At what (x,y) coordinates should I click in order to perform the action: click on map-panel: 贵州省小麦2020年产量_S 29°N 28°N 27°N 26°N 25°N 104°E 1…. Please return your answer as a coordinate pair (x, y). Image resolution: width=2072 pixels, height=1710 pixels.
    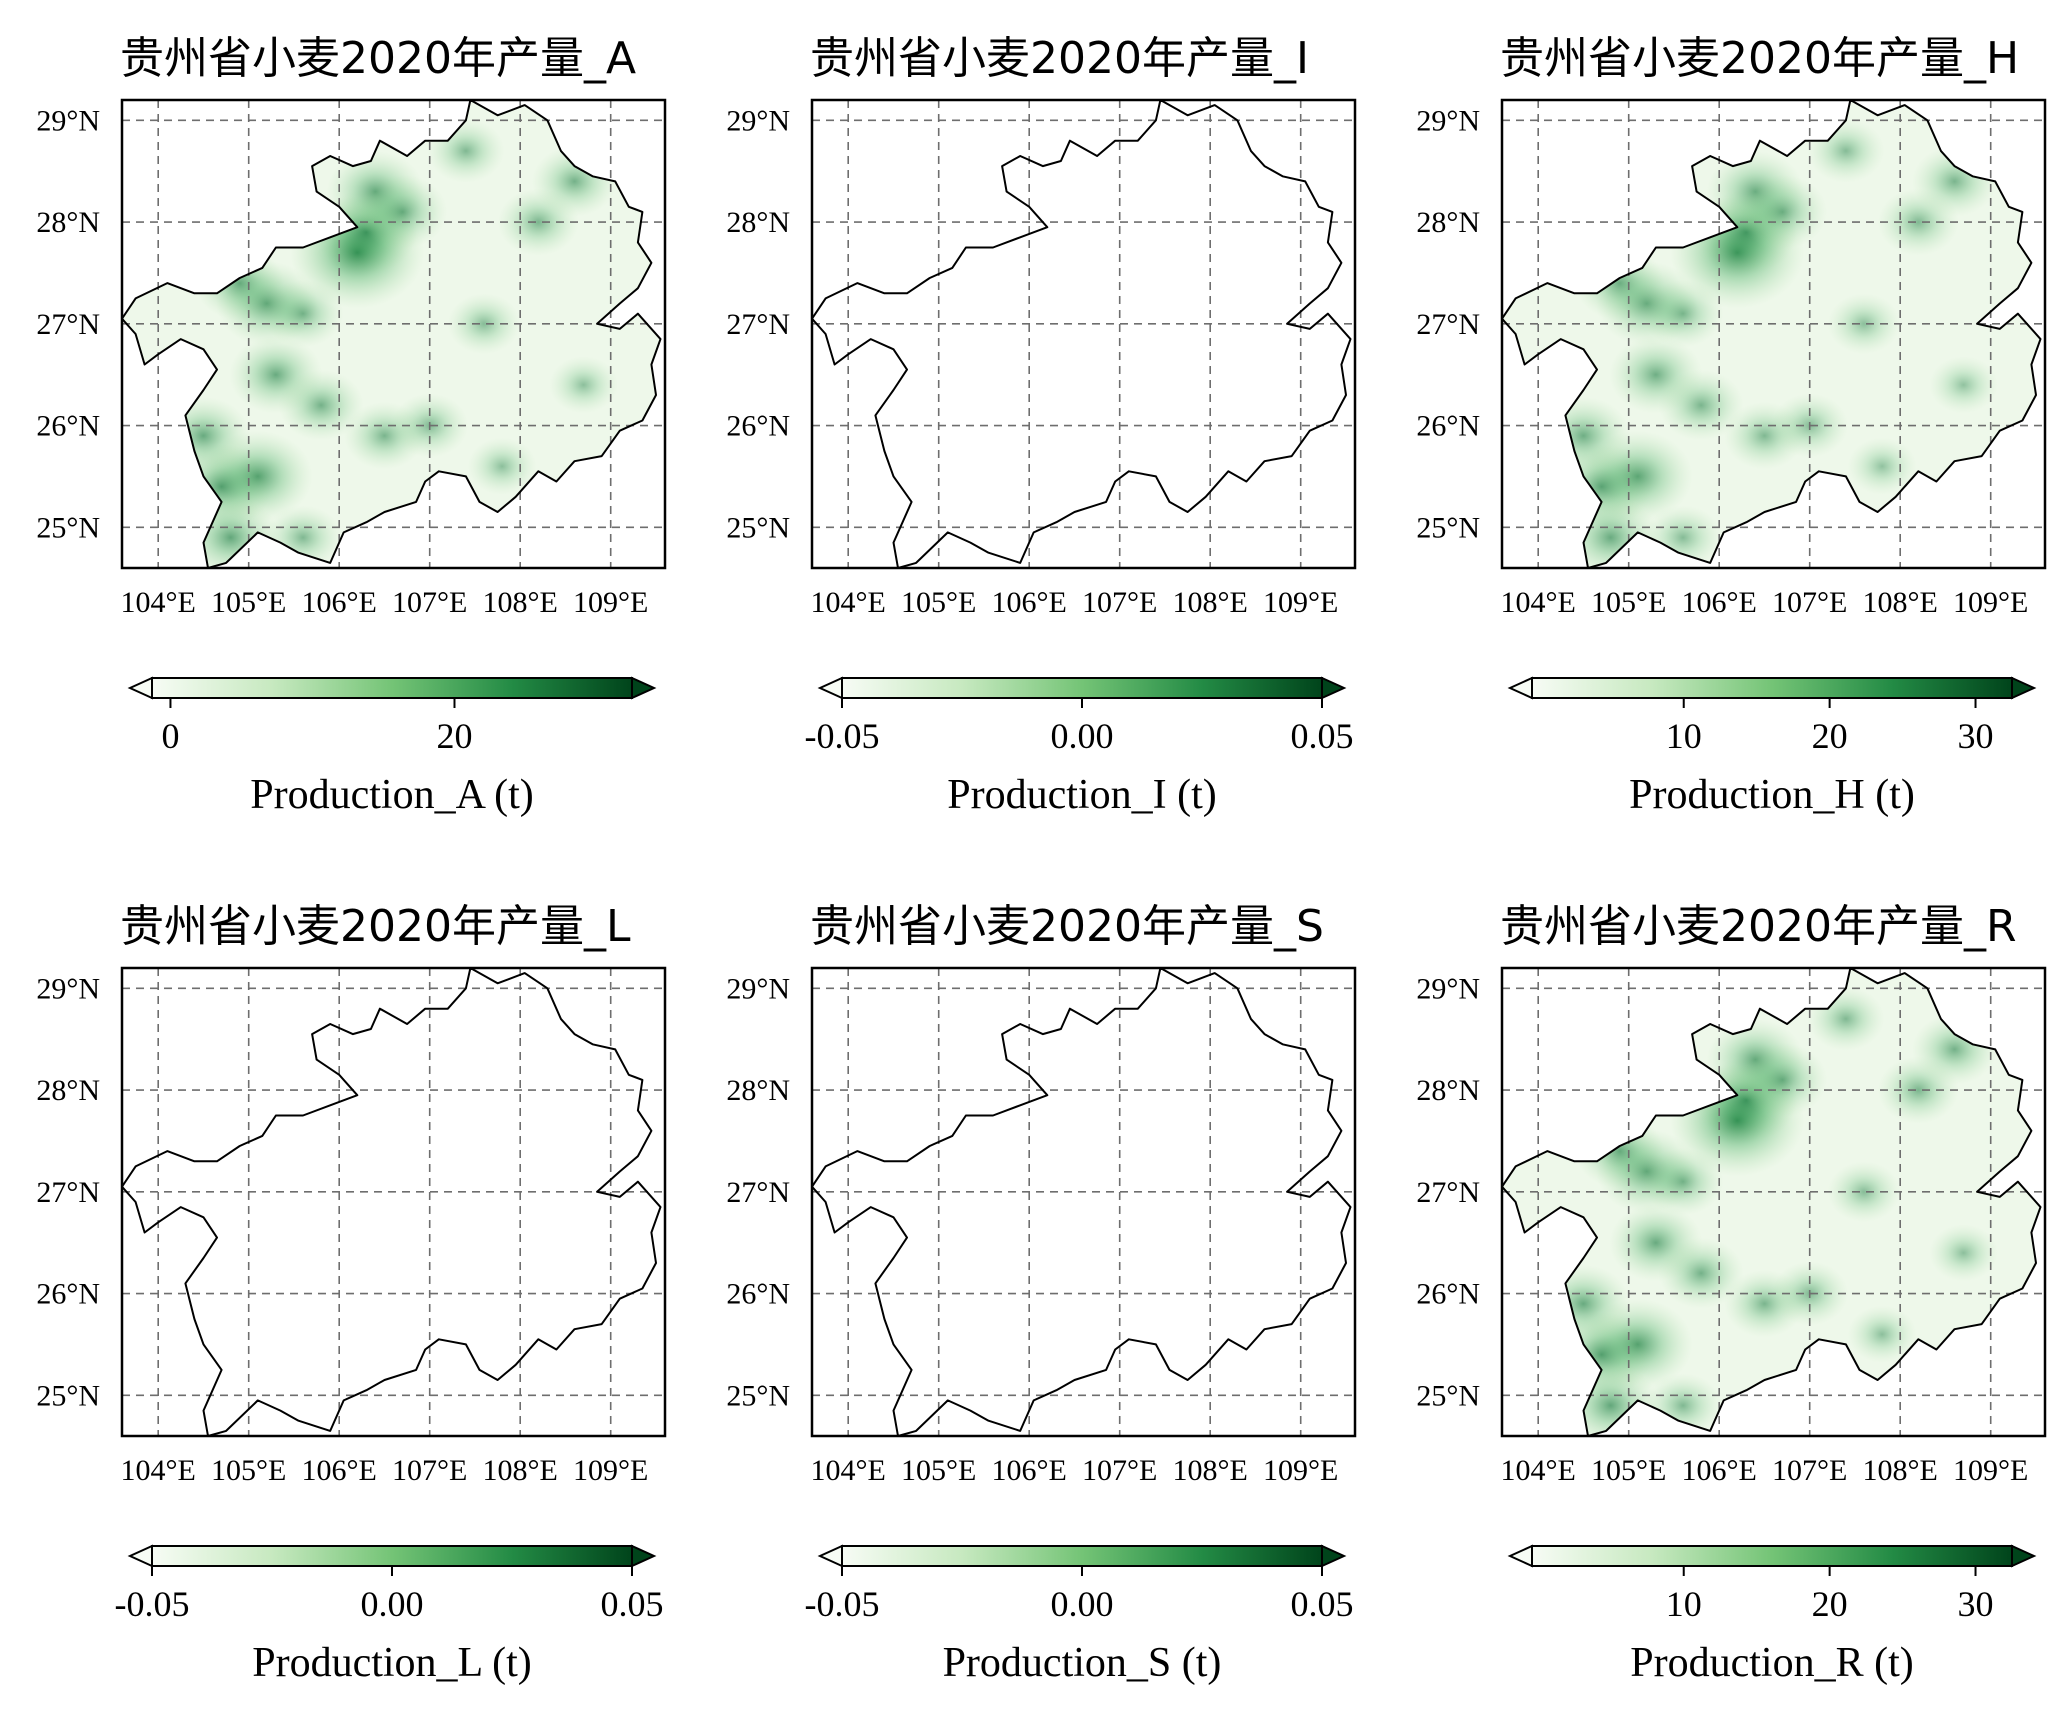
    Looking at the image, I should click on (1041, 1293).